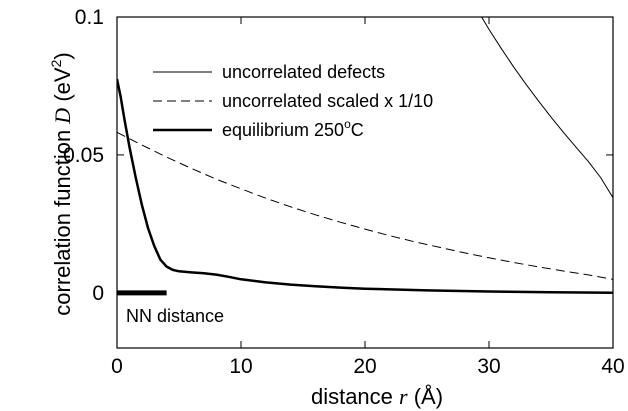  I want to click on legend-label-1: uncorrelated defects, so click(303, 72).